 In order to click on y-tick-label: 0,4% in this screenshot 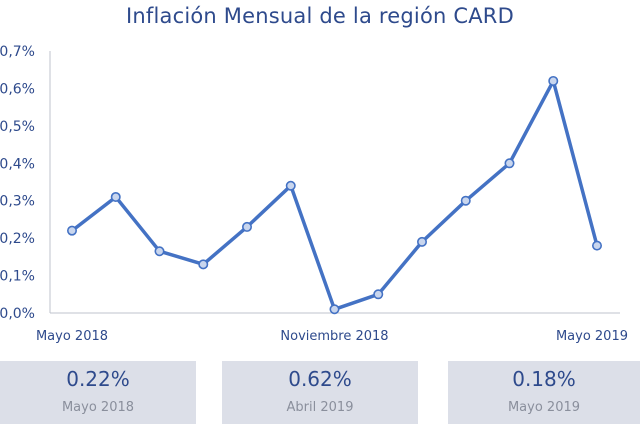, I will do `click(17, 164)`.